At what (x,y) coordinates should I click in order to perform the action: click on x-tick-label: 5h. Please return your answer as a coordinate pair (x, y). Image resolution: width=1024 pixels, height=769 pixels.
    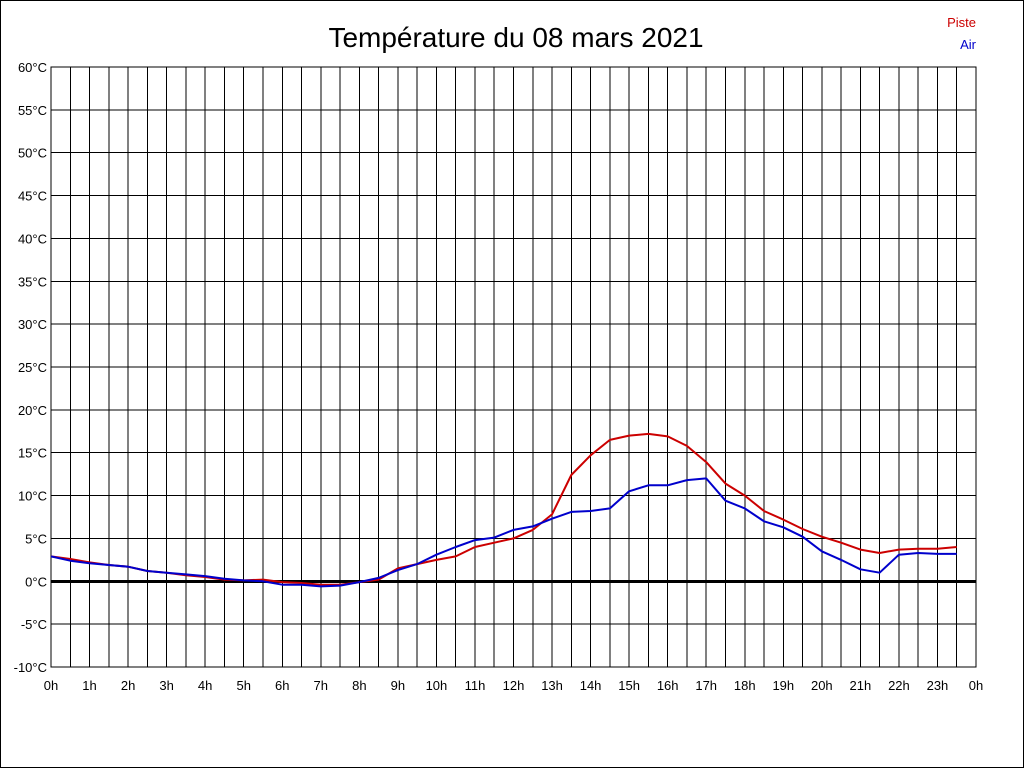
    Looking at the image, I should click on (243, 685).